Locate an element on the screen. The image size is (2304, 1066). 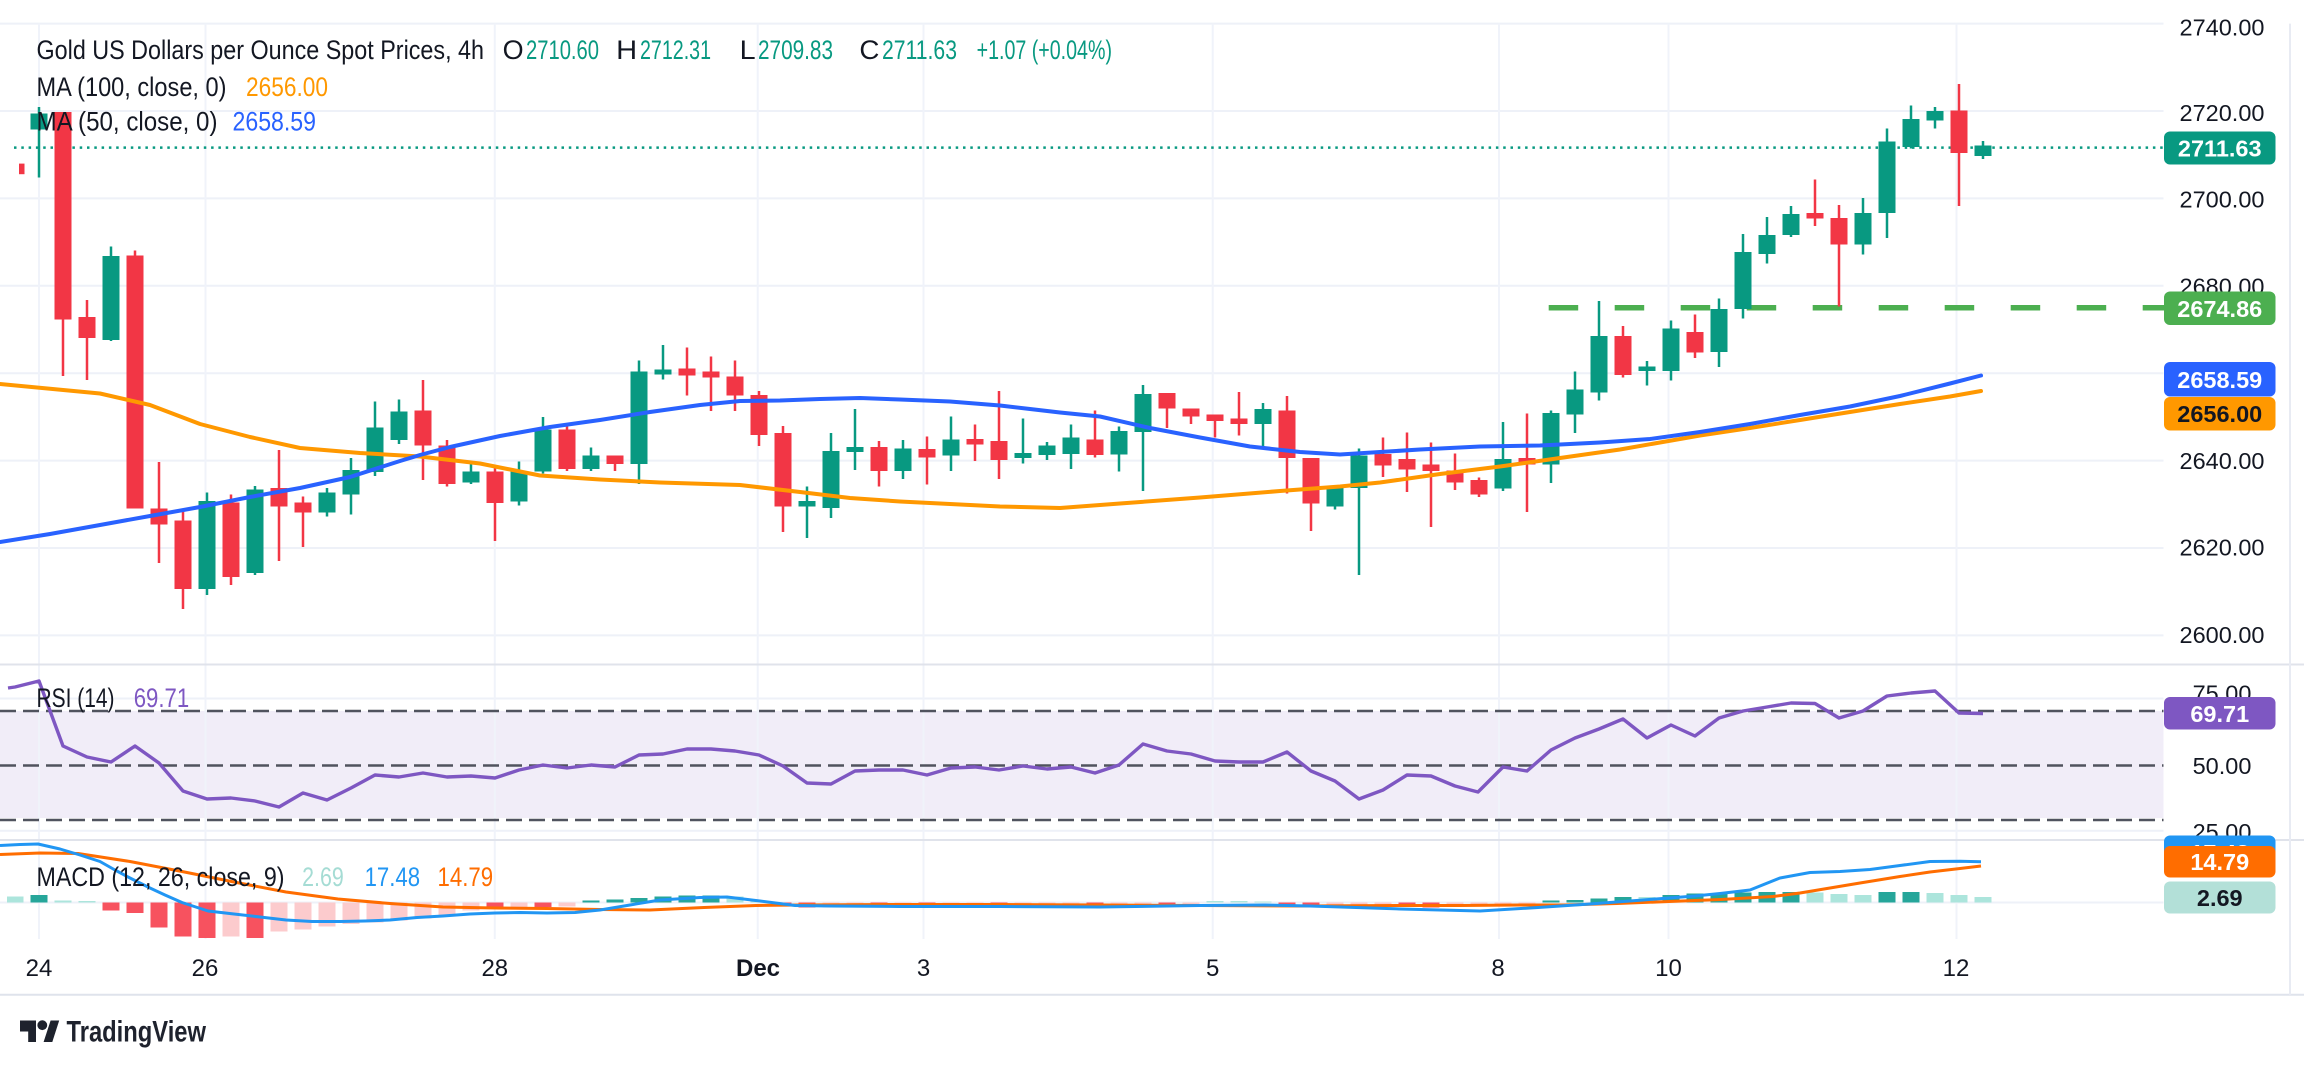
svg-text: 24 is located at coordinates (39, 968).